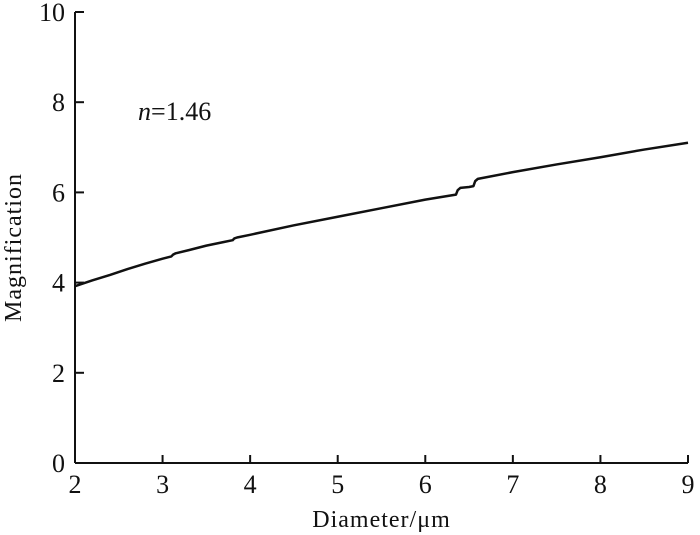 Image resolution: width=700 pixels, height=535 pixels. Describe the element at coordinates (181, 111) in the screenshot. I see `annotation-value: =1.46` at that location.